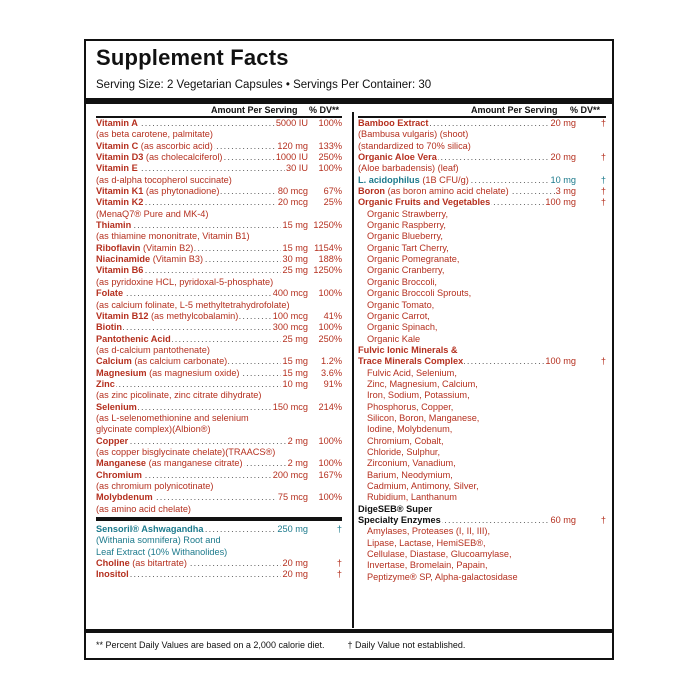 This screenshot has width=700, height=700. I want to click on nutrient-name: Sensoril® Ashwagandha, so click(150, 529).